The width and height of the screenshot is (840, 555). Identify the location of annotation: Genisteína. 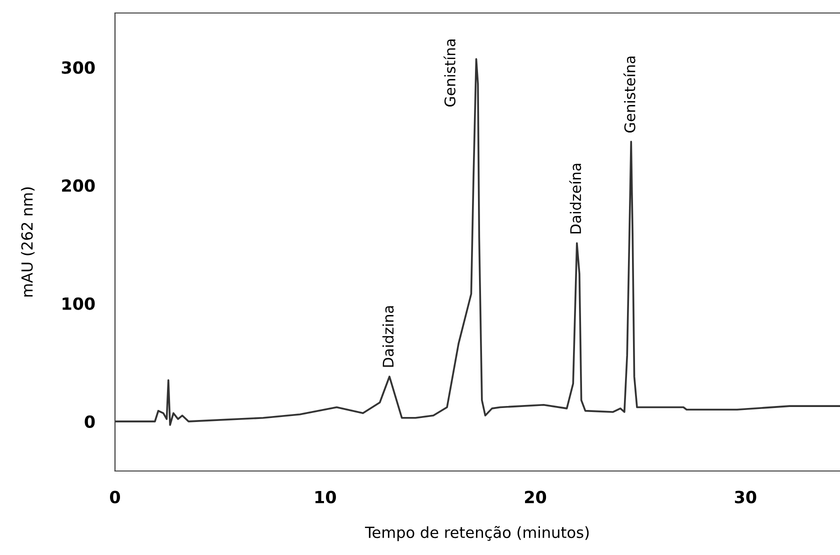
(629, 94).